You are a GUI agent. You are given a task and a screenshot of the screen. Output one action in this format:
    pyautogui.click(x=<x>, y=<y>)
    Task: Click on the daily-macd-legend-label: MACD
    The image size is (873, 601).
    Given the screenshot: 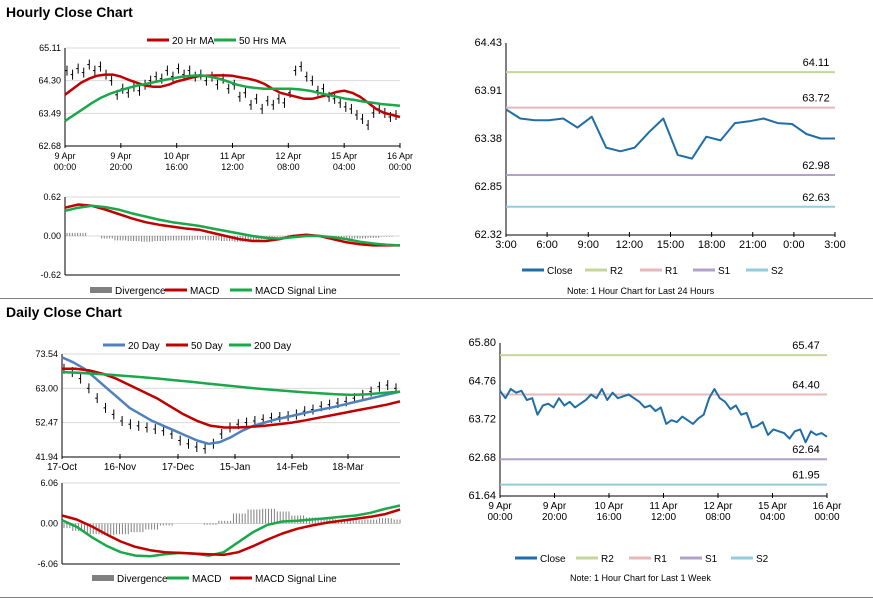 What is the action you would take?
    pyautogui.click(x=206, y=579)
    